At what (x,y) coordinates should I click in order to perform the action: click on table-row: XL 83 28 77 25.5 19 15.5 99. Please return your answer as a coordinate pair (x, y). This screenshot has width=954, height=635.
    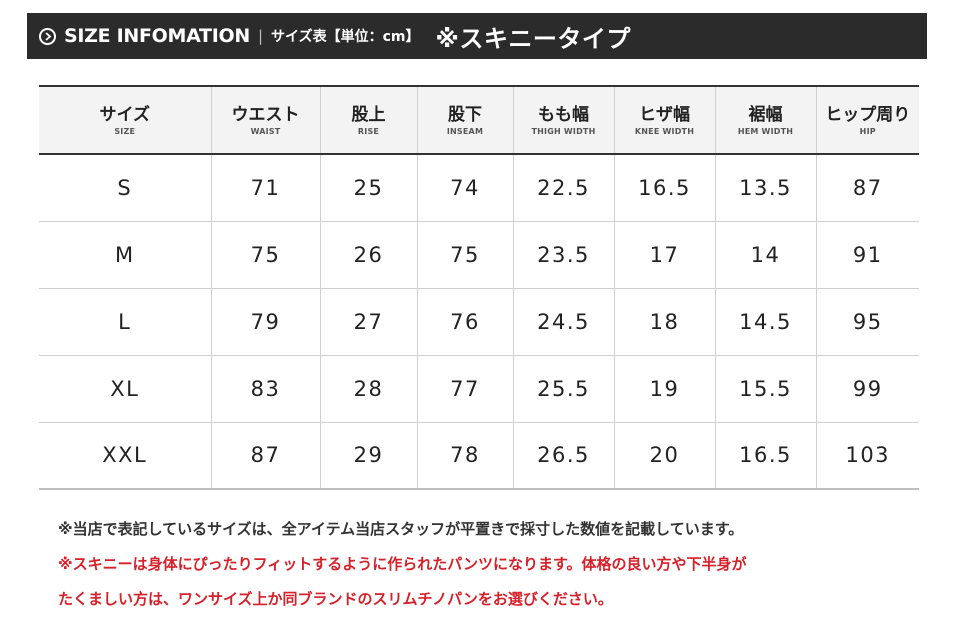
    Looking at the image, I should click on (479, 388).